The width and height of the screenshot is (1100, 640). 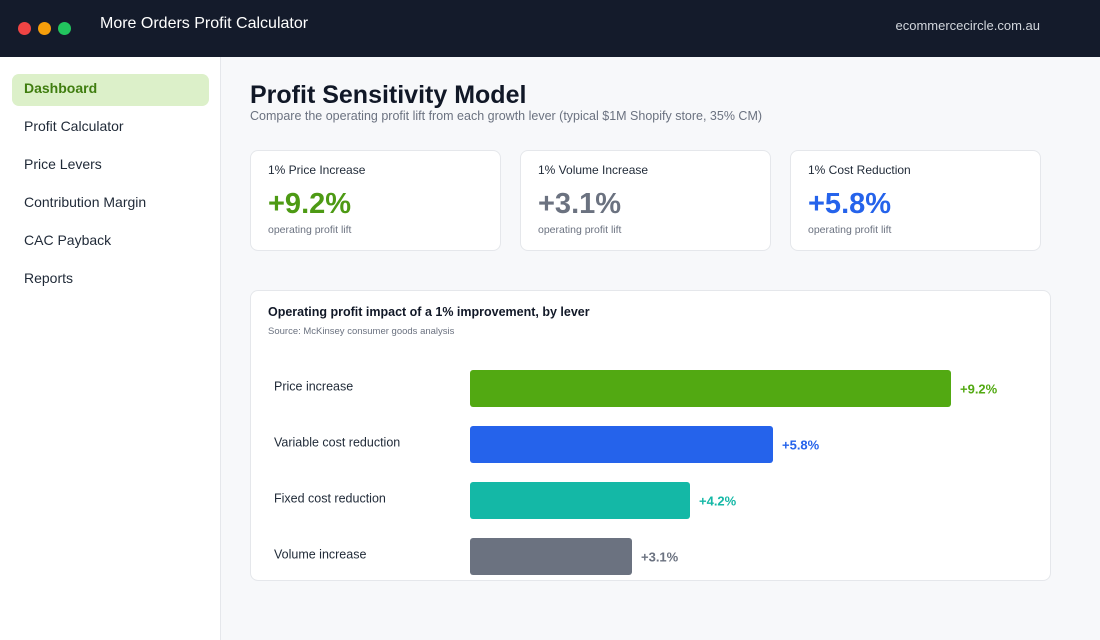 I want to click on category-label: Fixed cost reduction, so click(x=330, y=499).